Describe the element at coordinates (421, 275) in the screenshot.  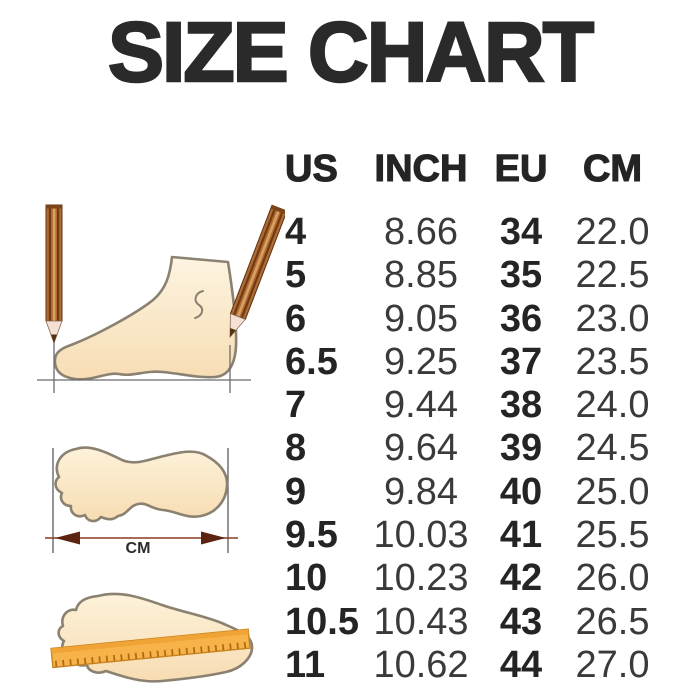
I see `inch-cell: 8.85` at that location.